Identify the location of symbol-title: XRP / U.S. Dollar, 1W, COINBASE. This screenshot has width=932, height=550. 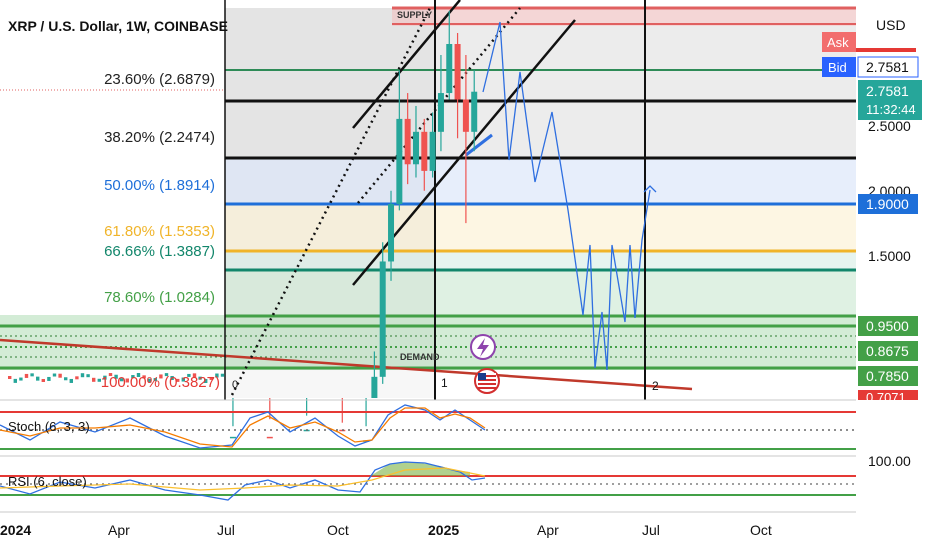
(118, 26).